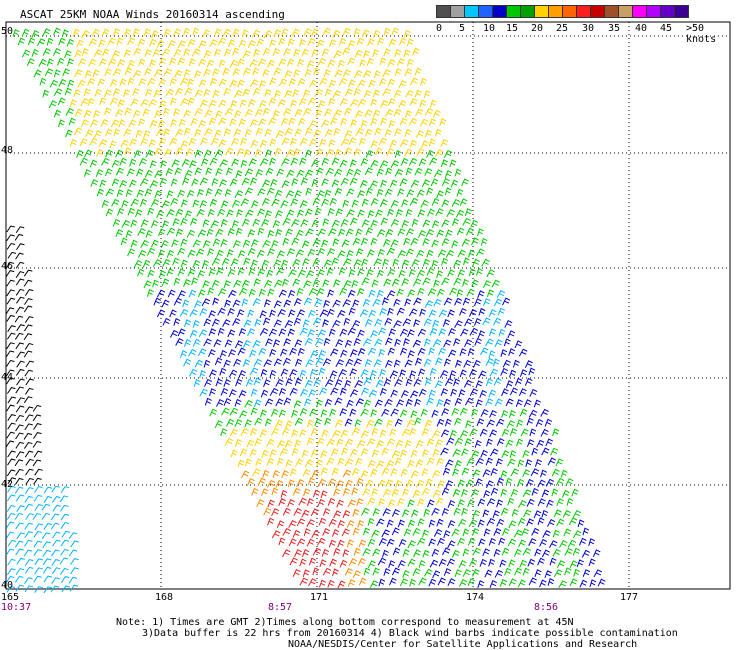 The width and height of the screenshot is (740, 650). What do you see at coordinates (164, 597) in the screenshot?
I see `lon-label: 168` at bounding box center [164, 597].